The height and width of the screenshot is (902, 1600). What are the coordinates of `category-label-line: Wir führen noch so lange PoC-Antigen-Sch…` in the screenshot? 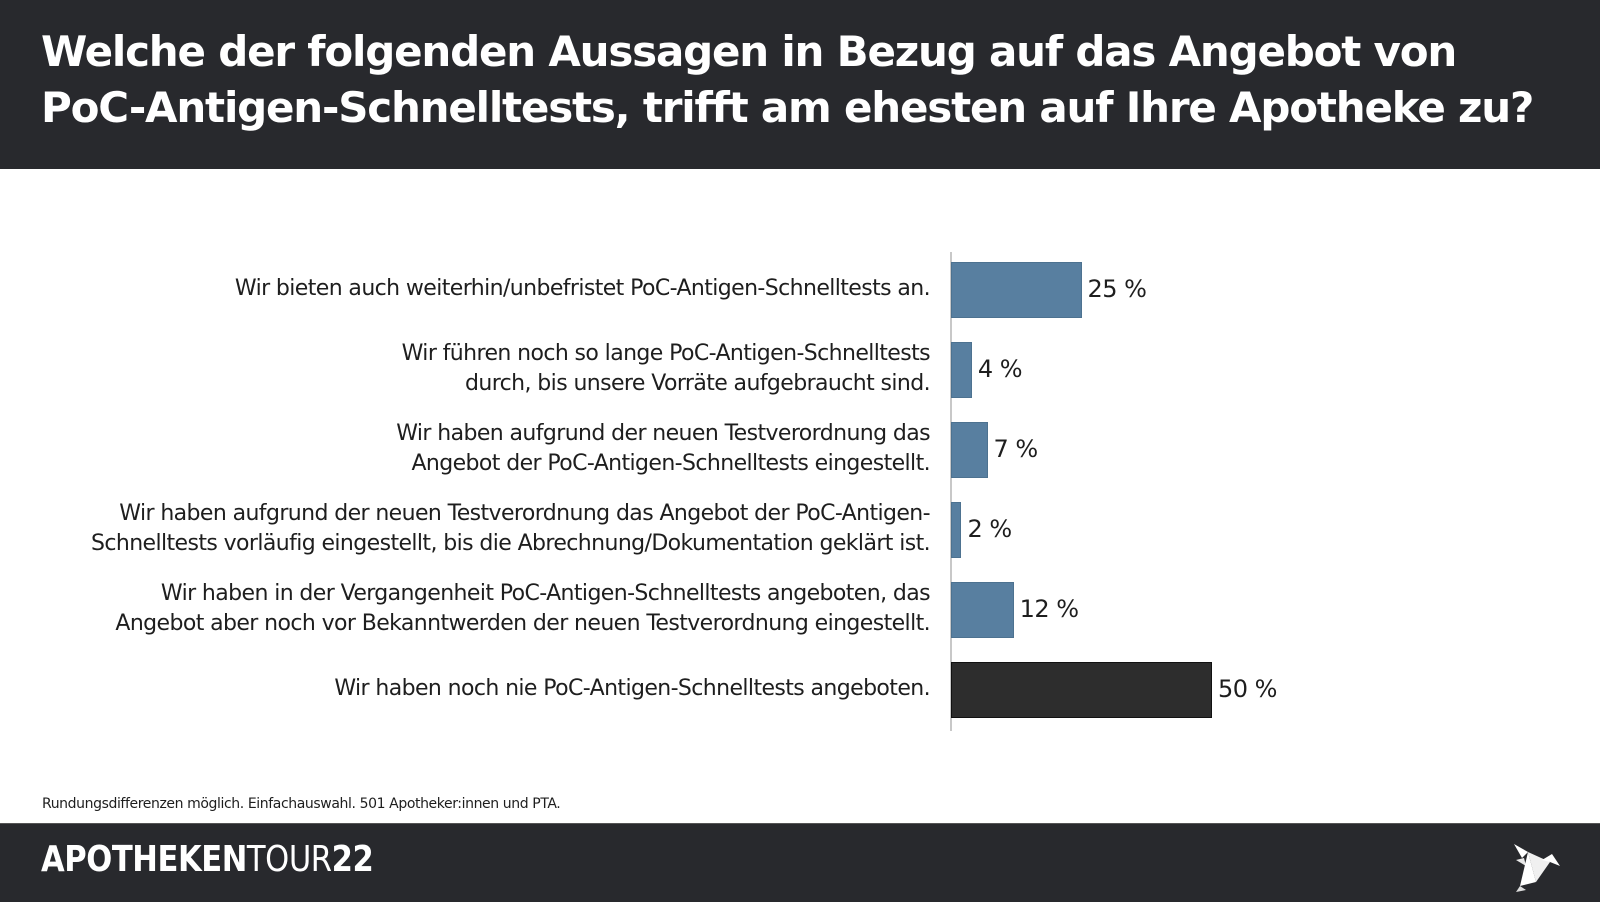 It's located at (666, 353).